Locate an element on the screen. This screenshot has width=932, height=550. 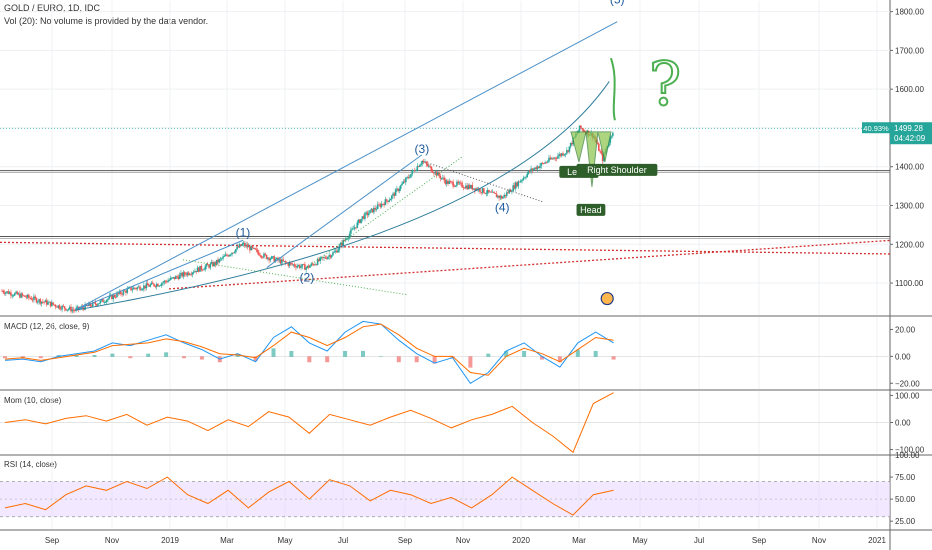
right-shoulder-label: Right Shoulder is located at coordinates (617, 170).